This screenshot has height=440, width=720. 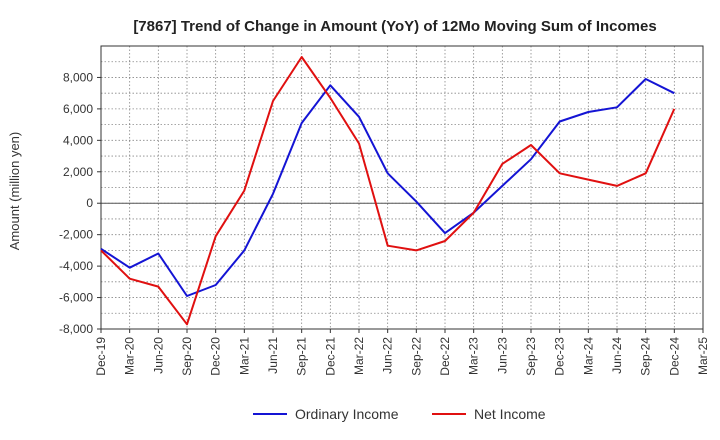 What do you see at coordinates (388, 355) in the screenshot?
I see `x-tick-label: Jun-22` at bounding box center [388, 355].